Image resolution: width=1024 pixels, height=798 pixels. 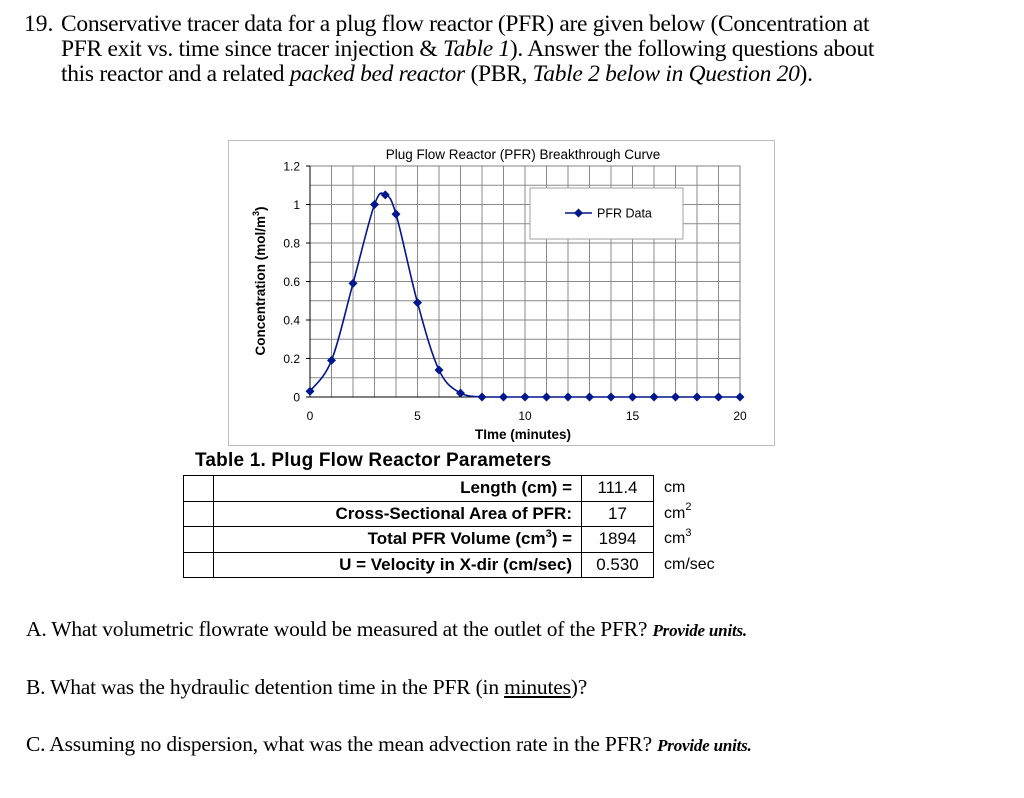 I want to click on x-tick-label: 10, so click(x=525, y=416).